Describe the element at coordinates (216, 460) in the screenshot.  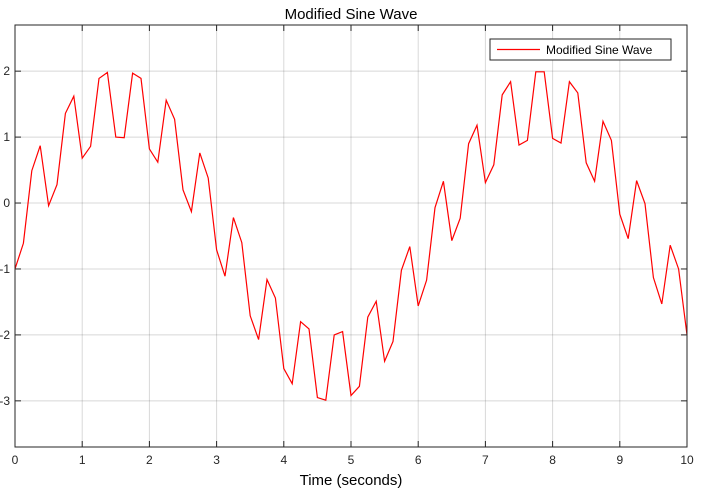
I see `x-tick-label: 3` at that location.